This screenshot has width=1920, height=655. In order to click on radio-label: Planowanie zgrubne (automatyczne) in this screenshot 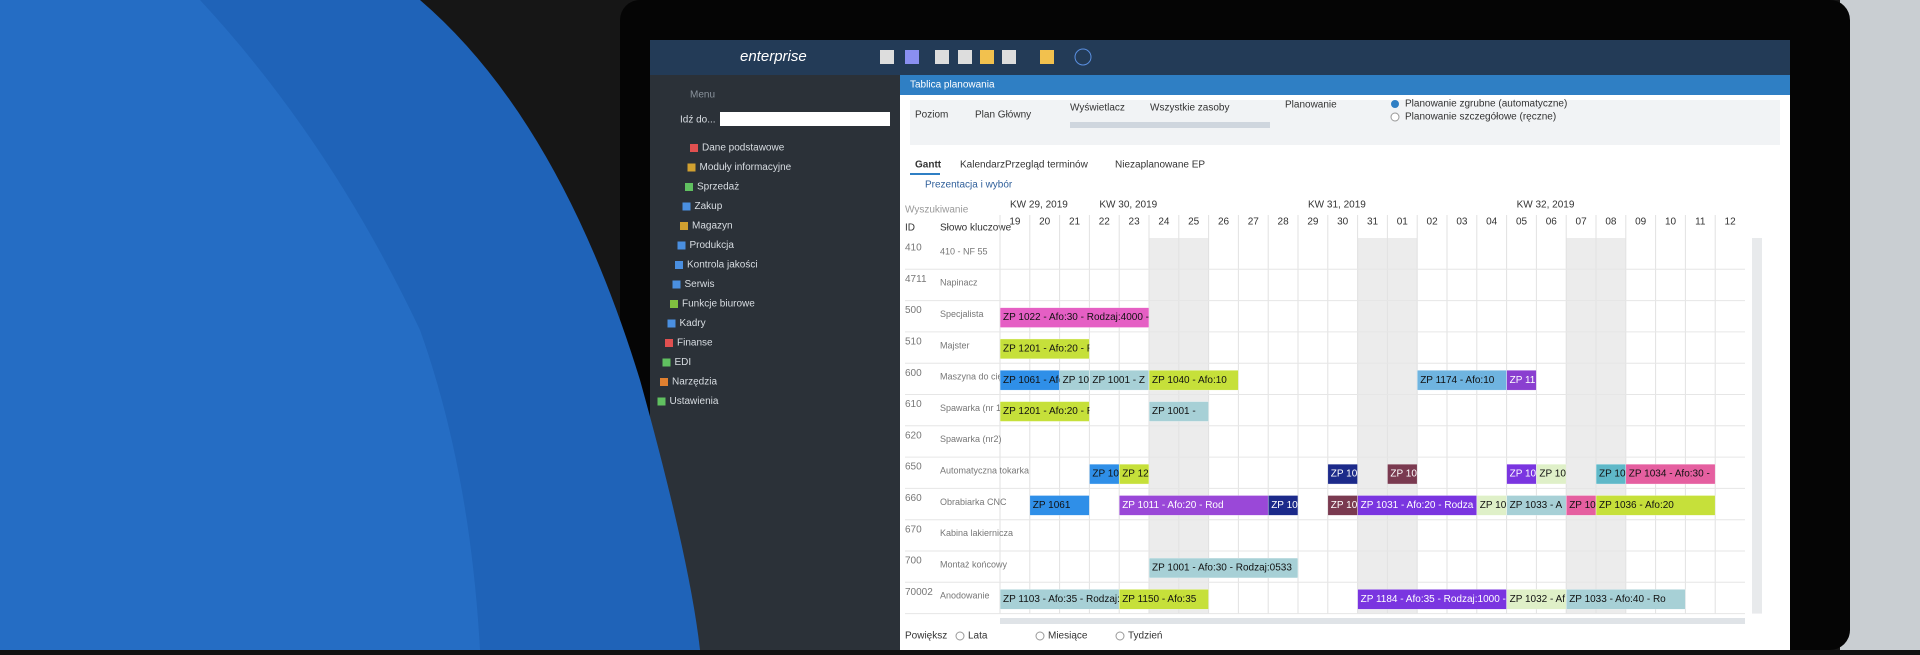, I will do `click(1486, 104)`.